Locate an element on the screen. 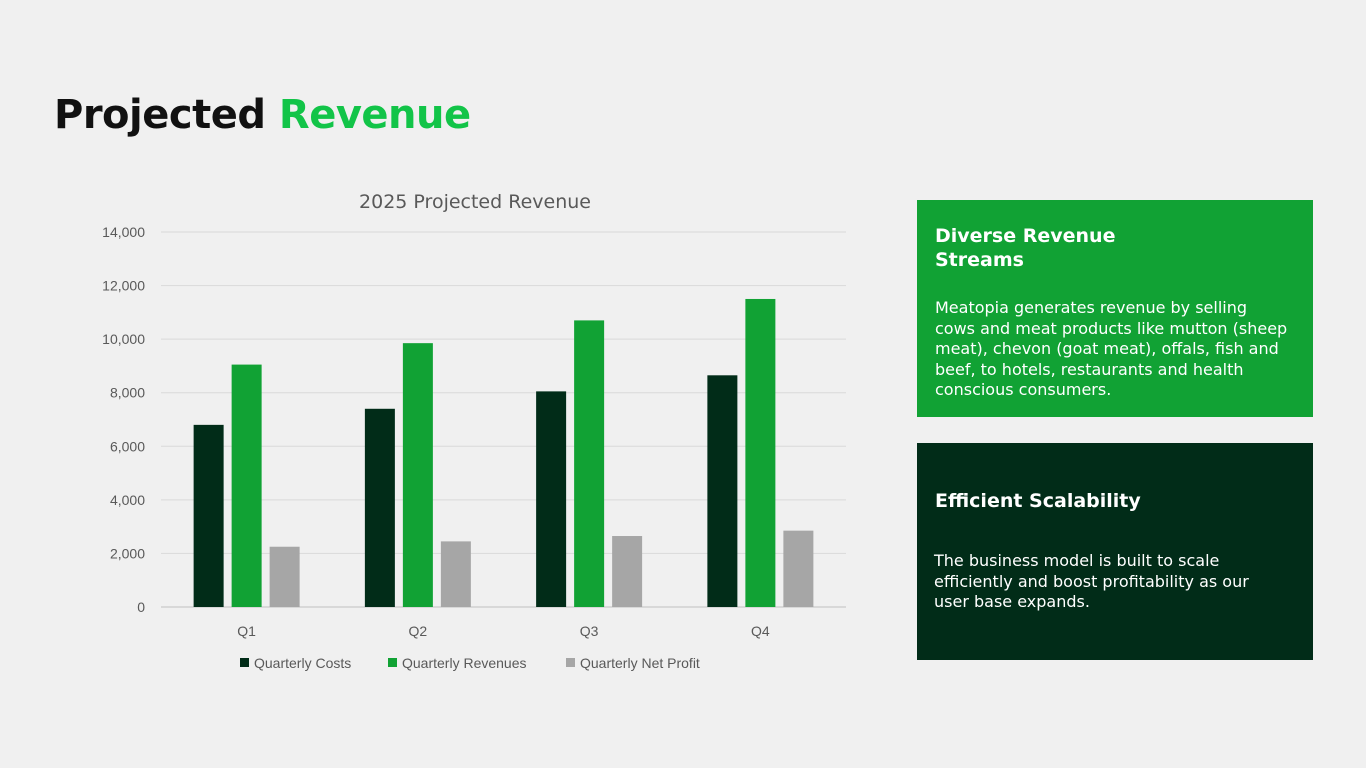 The height and width of the screenshot is (768, 1366). bar-q2-quarterly-costs is located at coordinates (379, 507).